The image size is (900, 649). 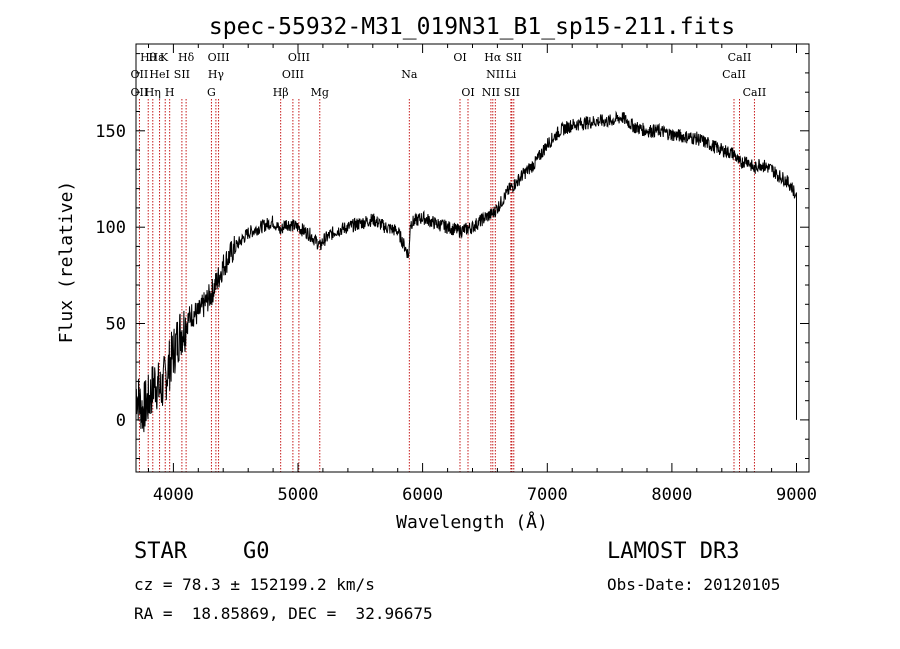 What do you see at coordinates (182, 74) in the screenshot?
I see `line-label-12: SII` at bounding box center [182, 74].